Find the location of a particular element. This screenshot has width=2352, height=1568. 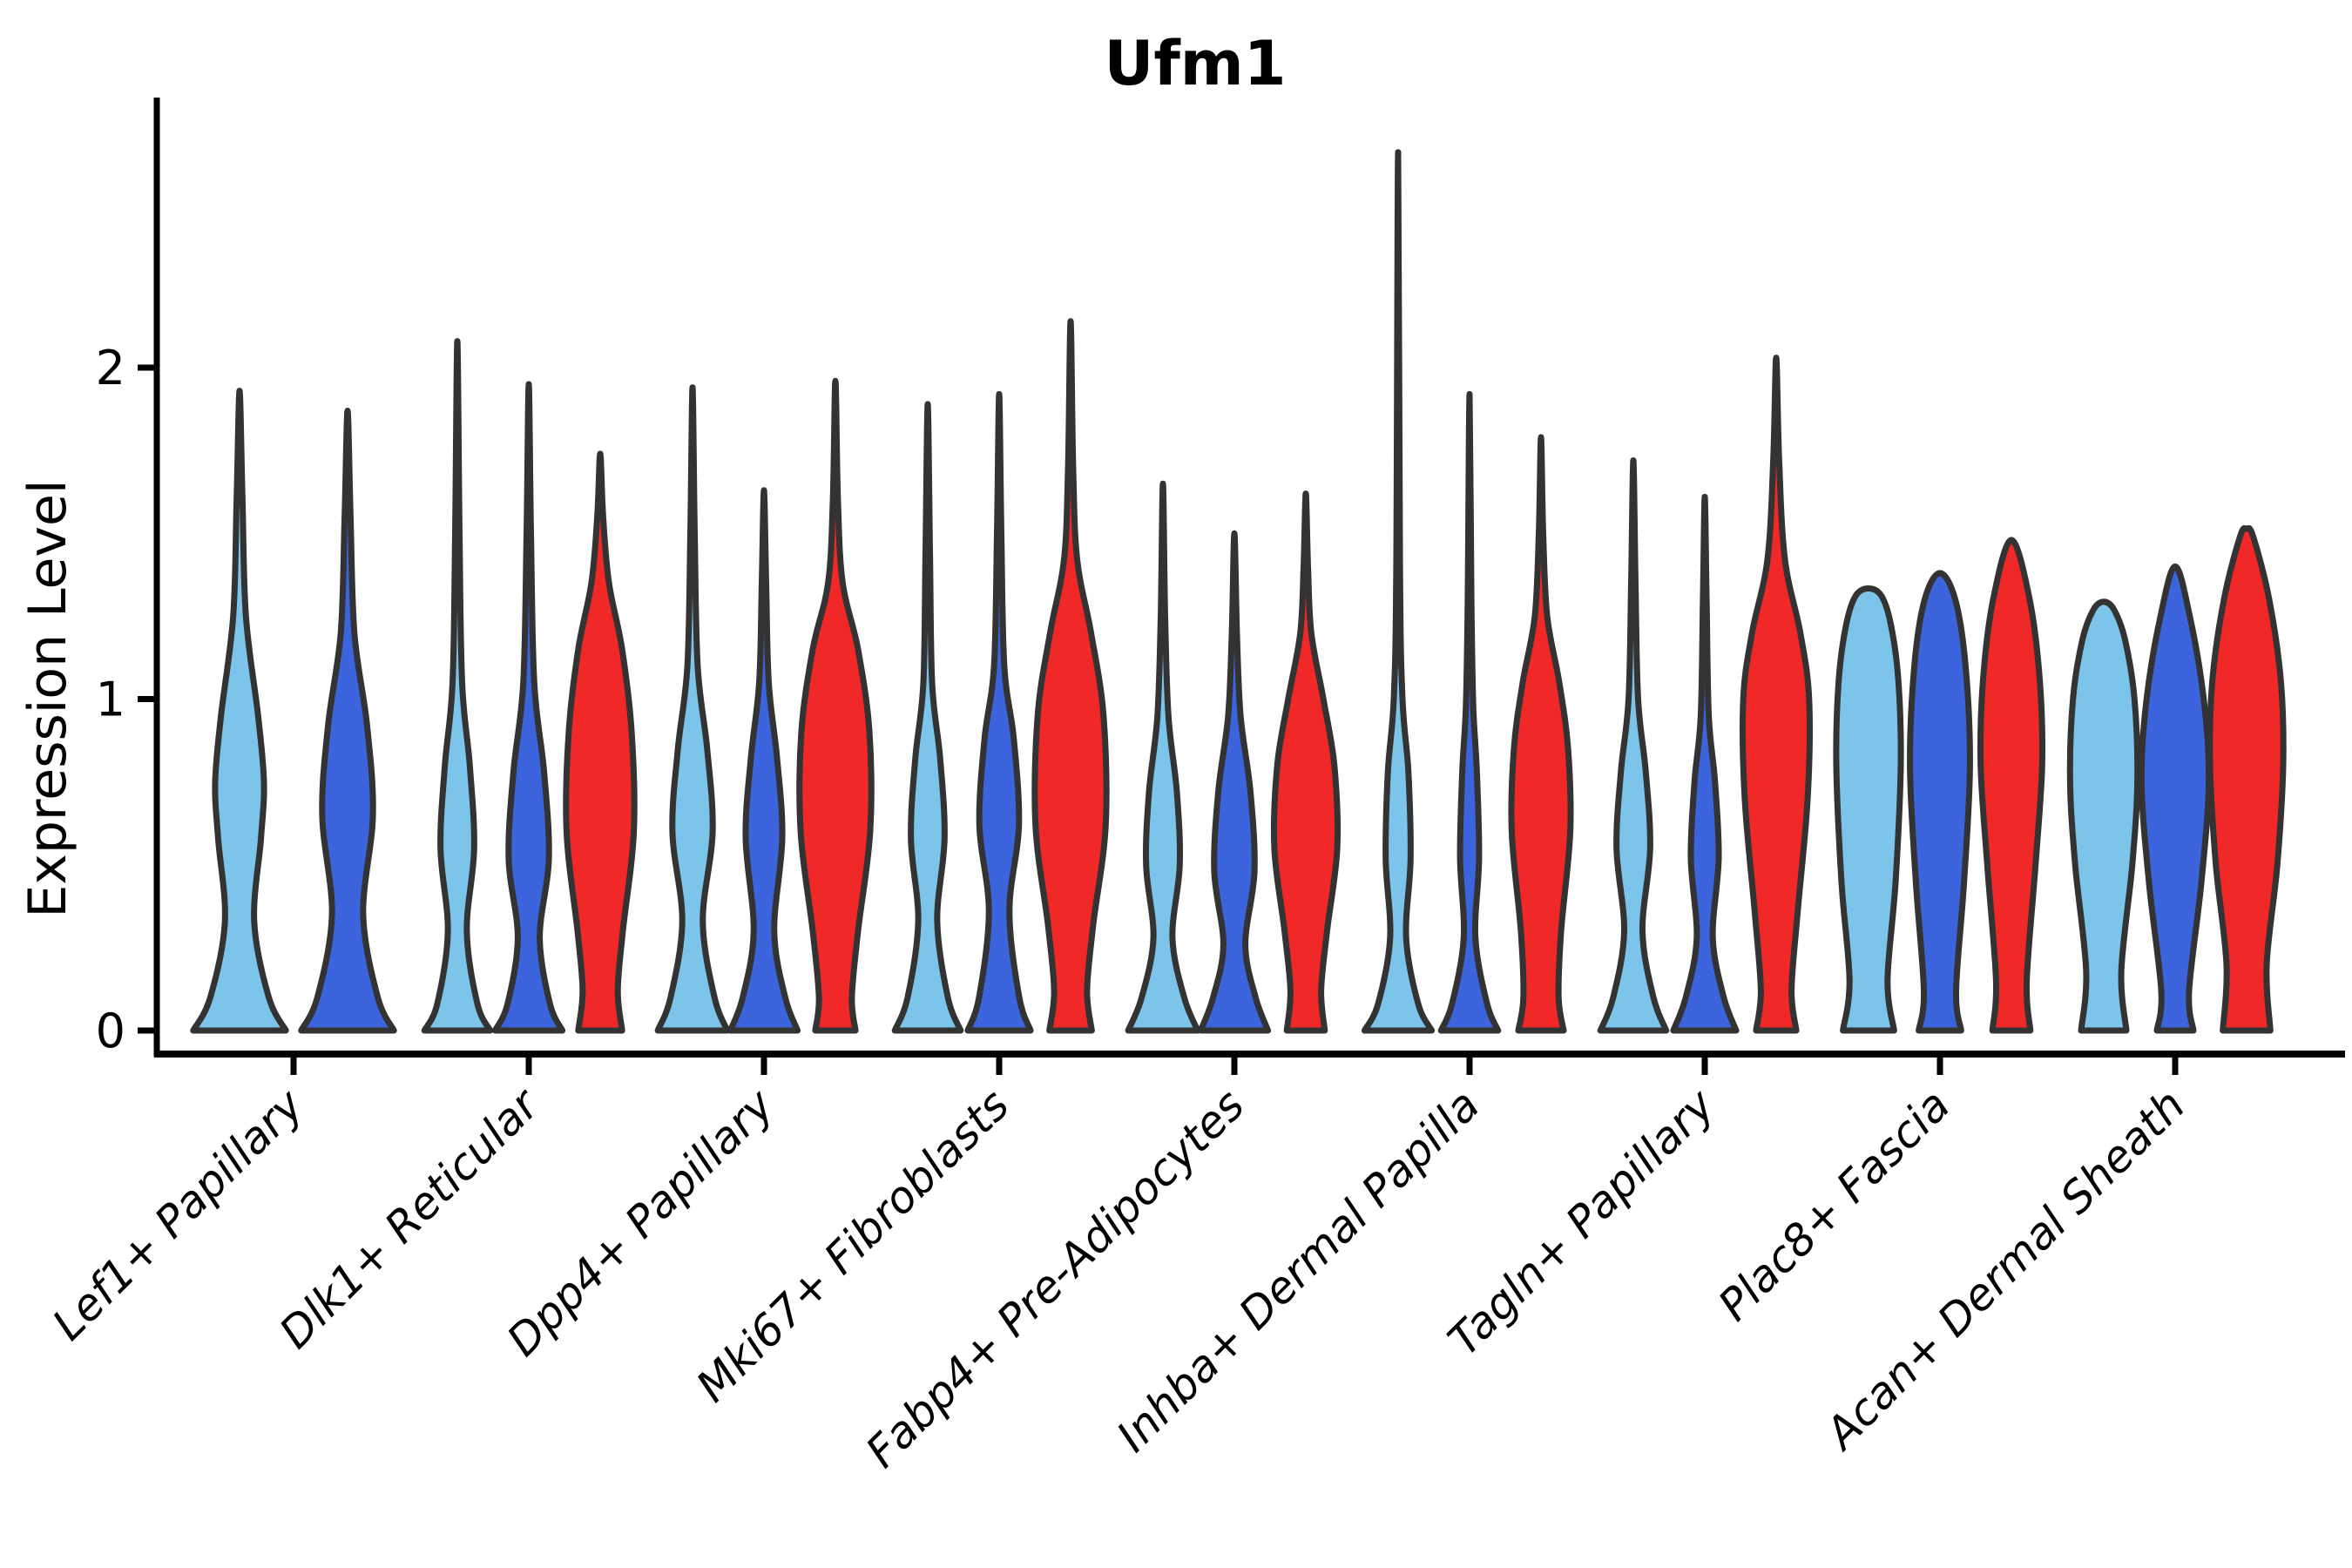

violin-7-red is located at coordinates (1776, 694).